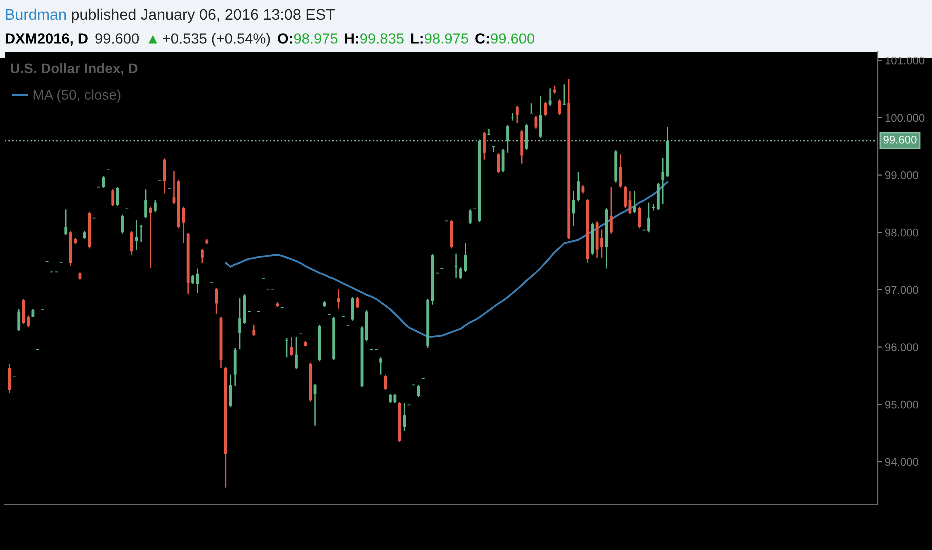 The image size is (932, 550). What do you see at coordinates (505, 39) in the screenshot?
I see `text: C:99.600` at bounding box center [505, 39].